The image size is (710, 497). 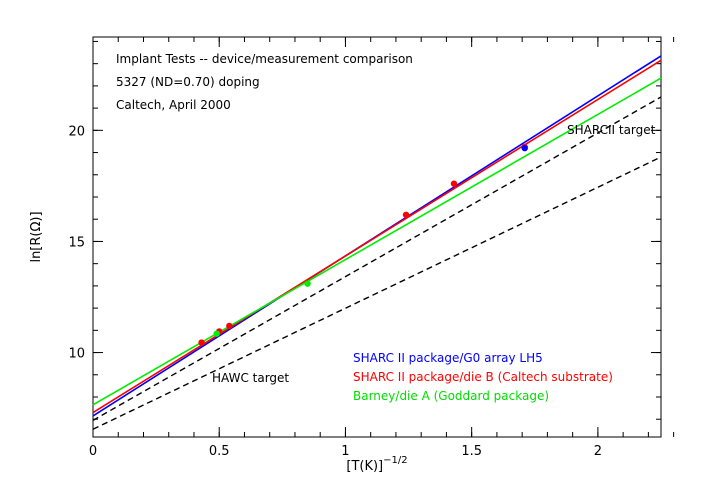 What do you see at coordinates (93, 451) in the screenshot?
I see `x-tick-label: 0` at bounding box center [93, 451].